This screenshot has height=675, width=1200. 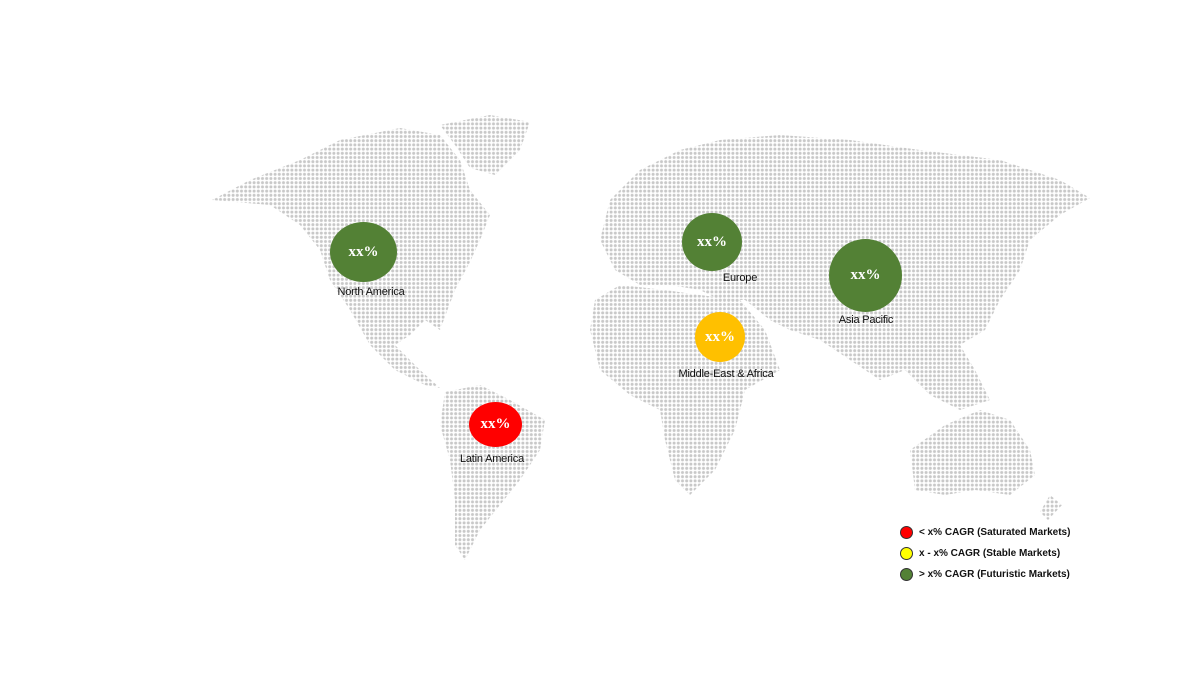 What do you see at coordinates (995, 532) in the screenshot?
I see `legend-label: < x% CAGR (Saturated Markets)` at bounding box center [995, 532].